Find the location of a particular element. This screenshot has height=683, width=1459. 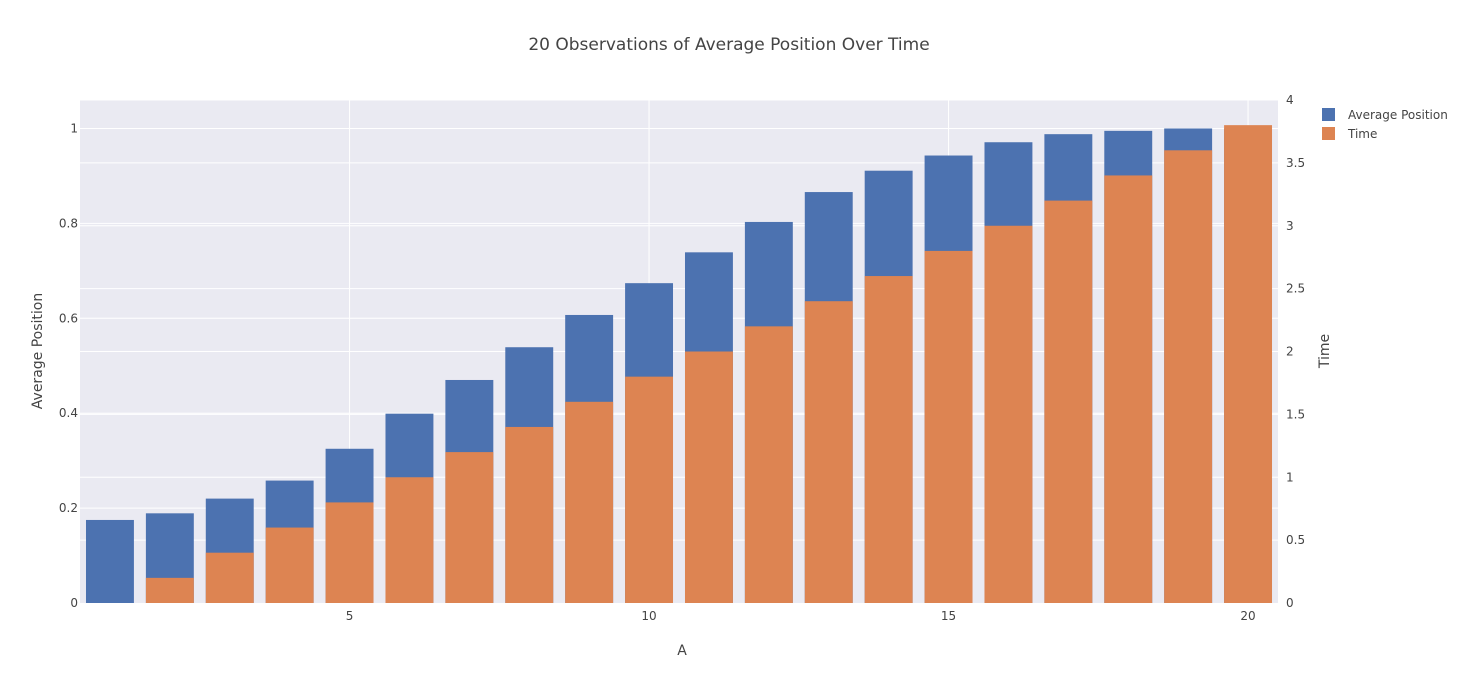

y-left-tick-label: 0.6 is located at coordinates (68, 318).